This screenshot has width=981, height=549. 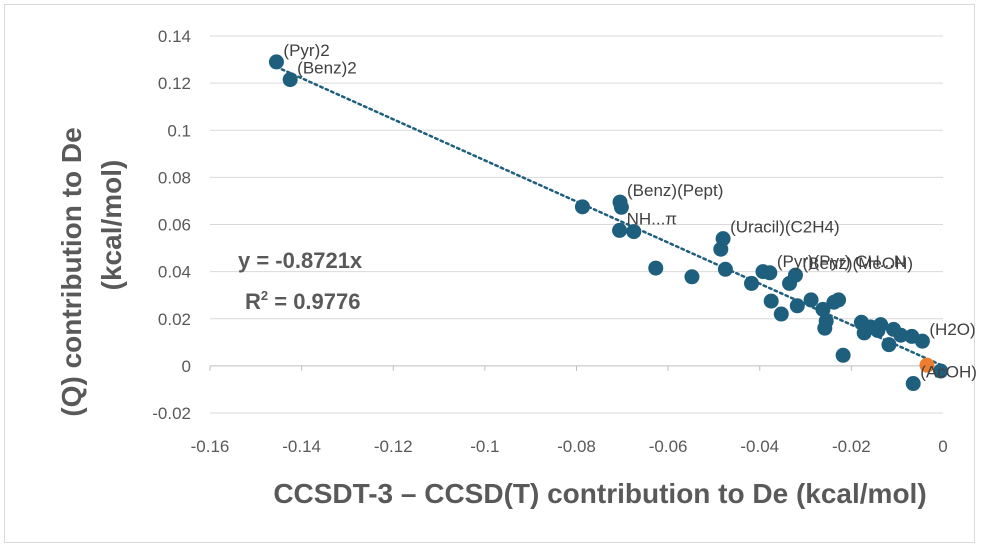 What do you see at coordinates (210, 446) in the screenshot?
I see `x-tick-label: -0.16` at bounding box center [210, 446].